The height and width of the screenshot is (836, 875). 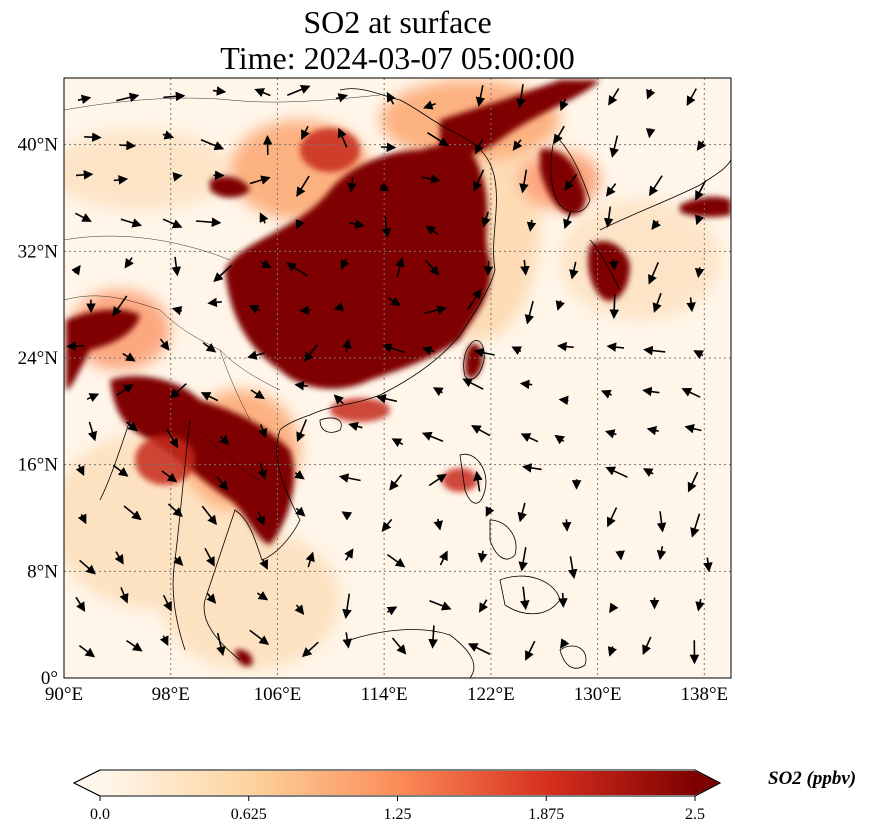 What do you see at coordinates (38, 358) in the screenshot?
I see `lat-tick-label: 24°N` at bounding box center [38, 358].